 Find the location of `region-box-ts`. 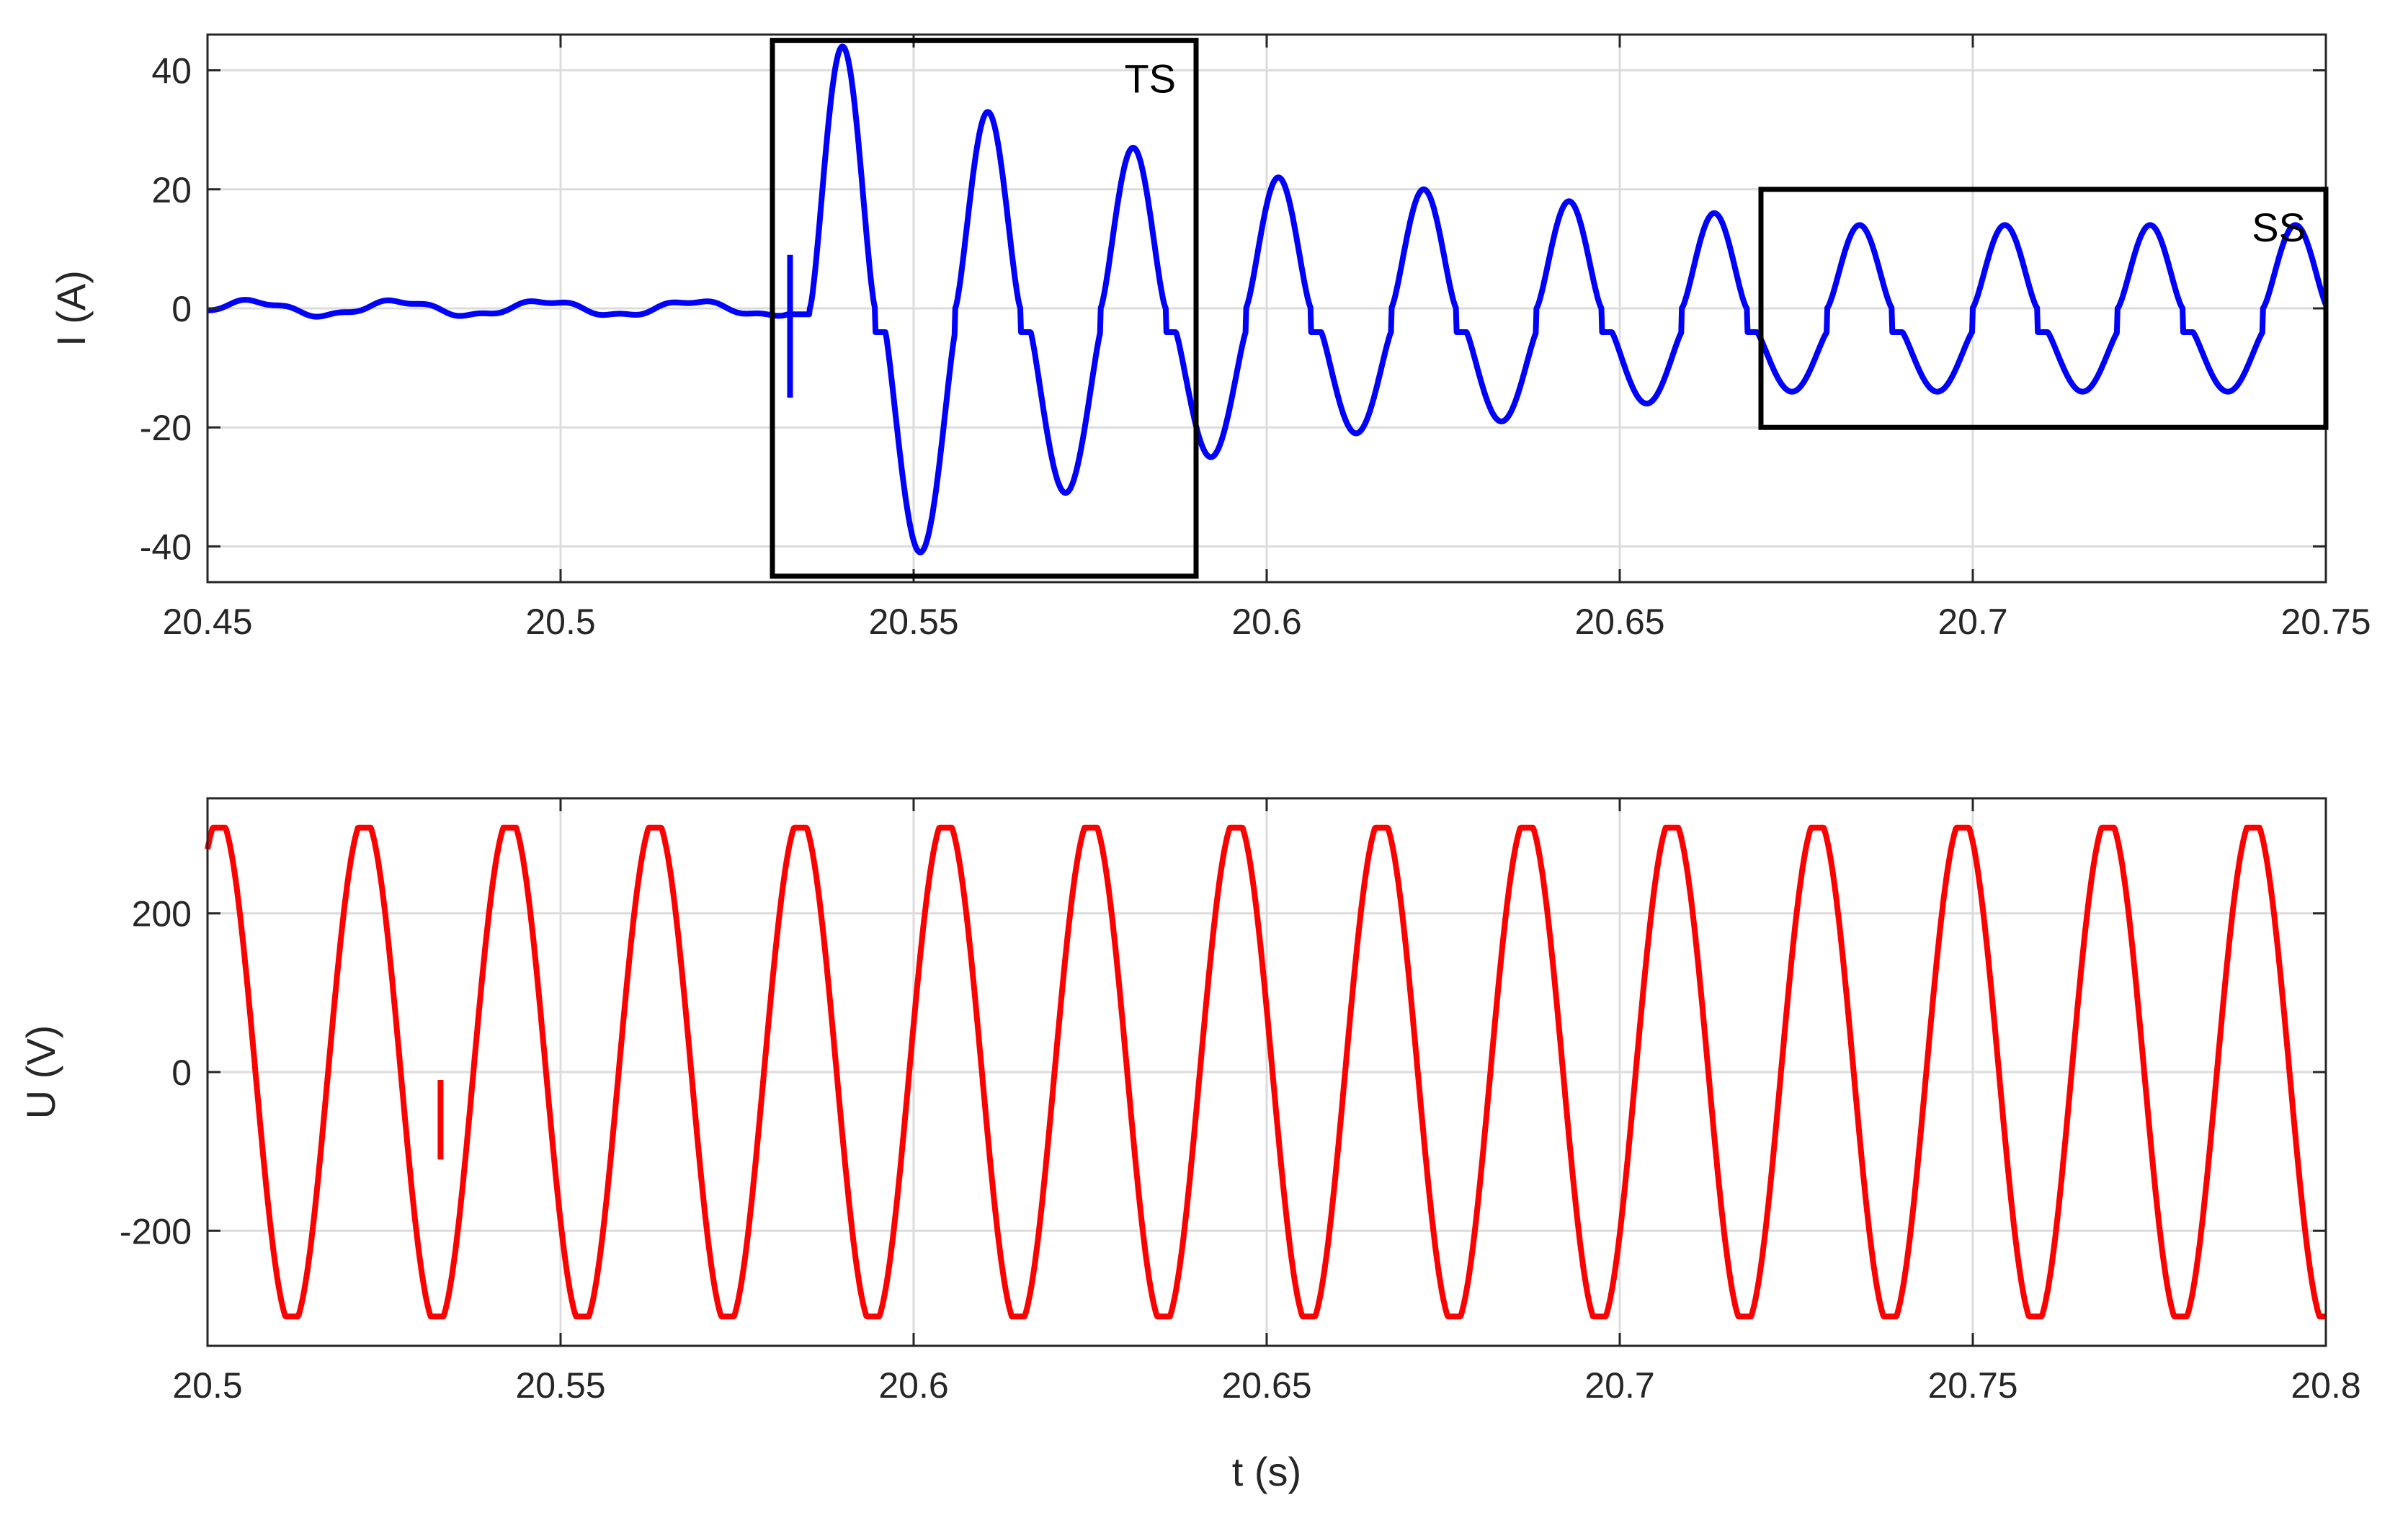

region-box-ts is located at coordinates (985, 308).